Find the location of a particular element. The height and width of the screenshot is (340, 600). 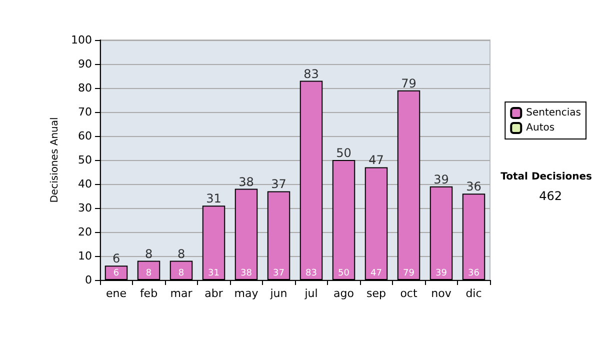

x-tick-label: jul is located at coordinates (311, 293).